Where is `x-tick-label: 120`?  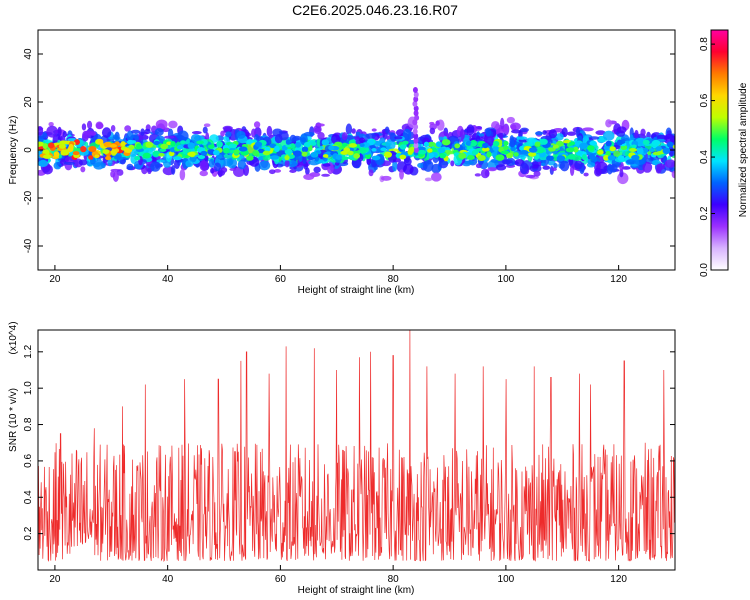 x-tick-label: 120 is located at coordinates (618, 279).